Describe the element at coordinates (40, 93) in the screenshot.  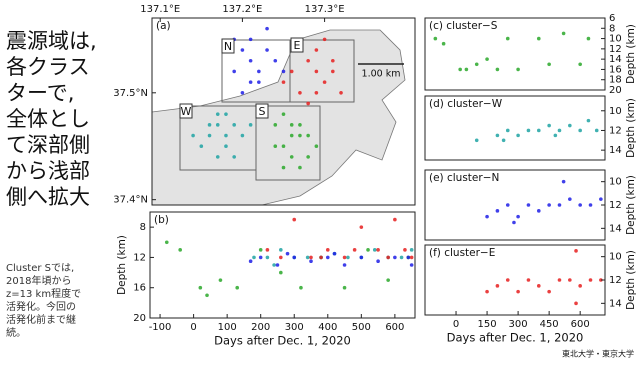
I see `headline: ターで,` at that location.